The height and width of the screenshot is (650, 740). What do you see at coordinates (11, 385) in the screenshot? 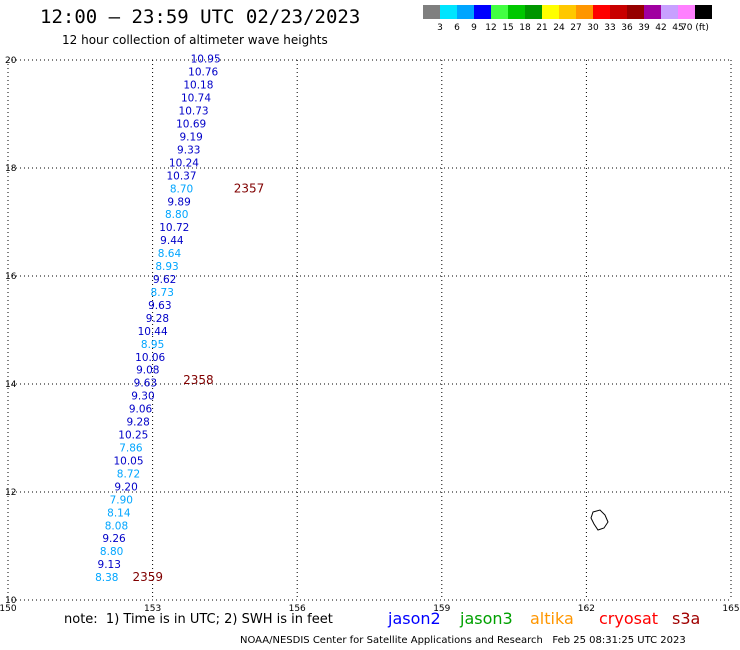
I see `y-tick-label: 14` at bounding box center [11, 385].